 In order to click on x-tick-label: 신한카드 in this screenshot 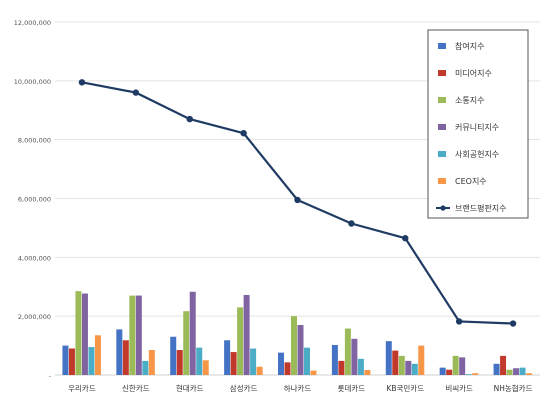, I will do `click(136, 388)`.